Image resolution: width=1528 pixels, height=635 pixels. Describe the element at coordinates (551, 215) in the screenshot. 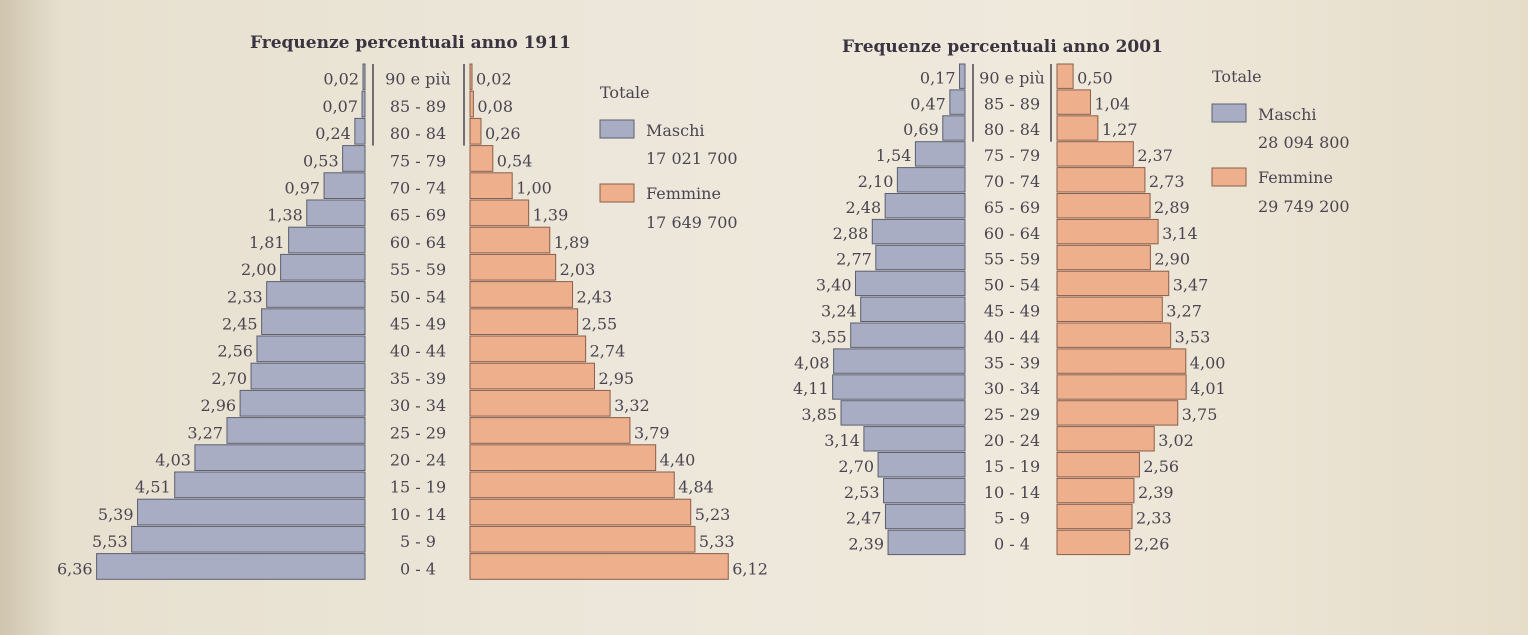

I see `value-label-femmine: 1,39` at that location.